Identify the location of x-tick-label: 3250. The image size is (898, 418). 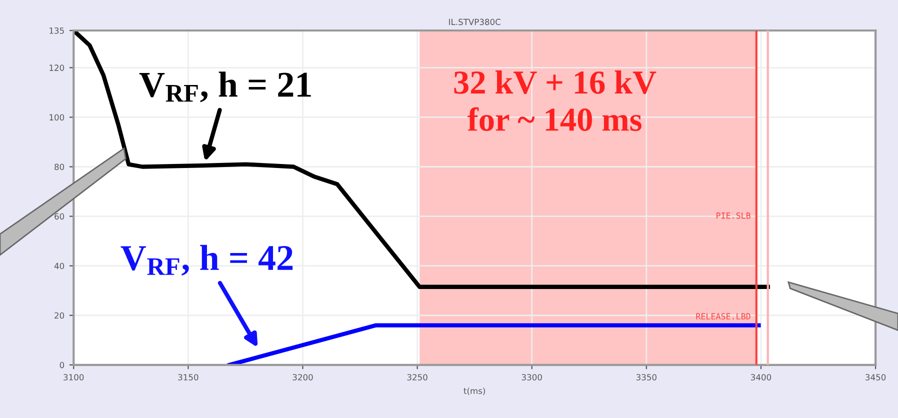
(417, 377).